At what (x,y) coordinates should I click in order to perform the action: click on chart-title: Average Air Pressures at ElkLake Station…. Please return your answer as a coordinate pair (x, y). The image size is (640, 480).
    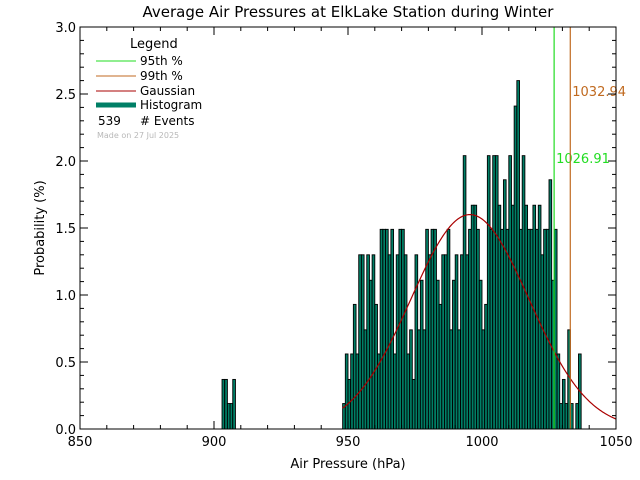
    Looking at the image, I should click on (349, 12).